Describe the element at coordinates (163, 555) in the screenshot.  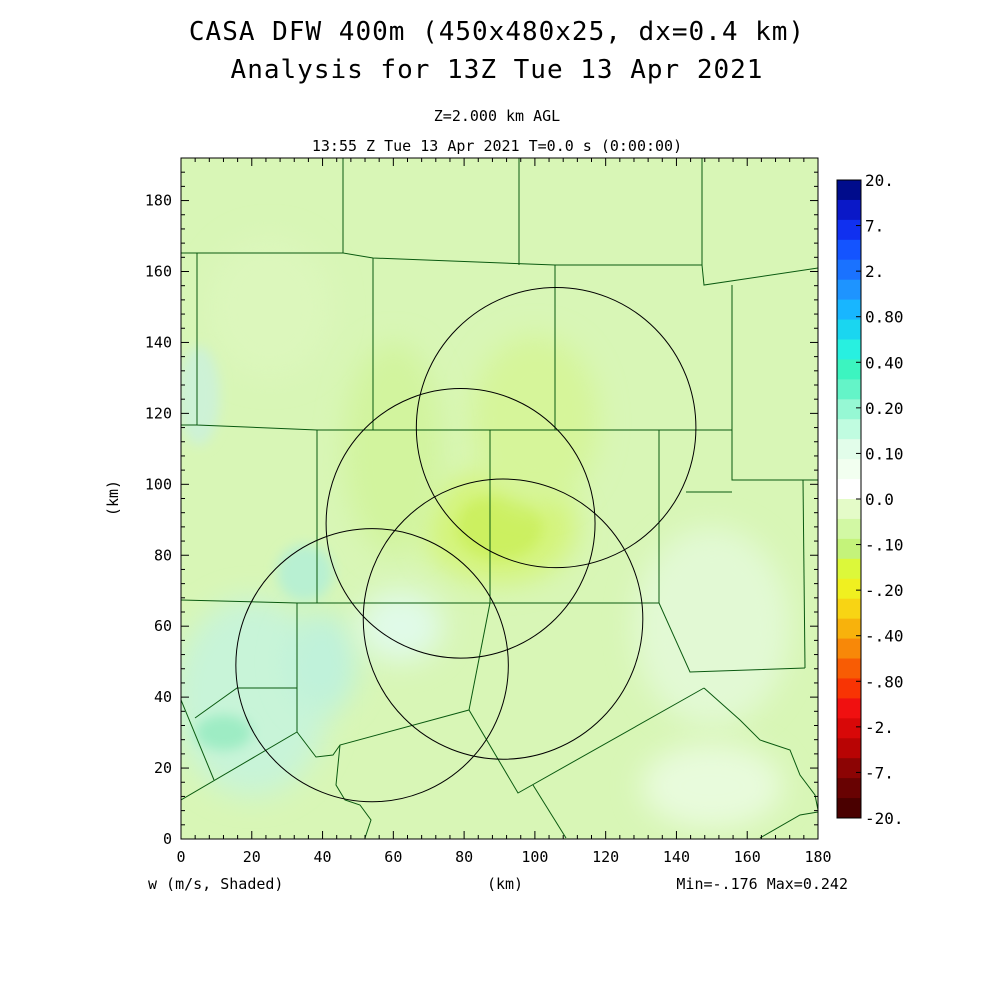
I see `y-tick-label: 80` at that location.